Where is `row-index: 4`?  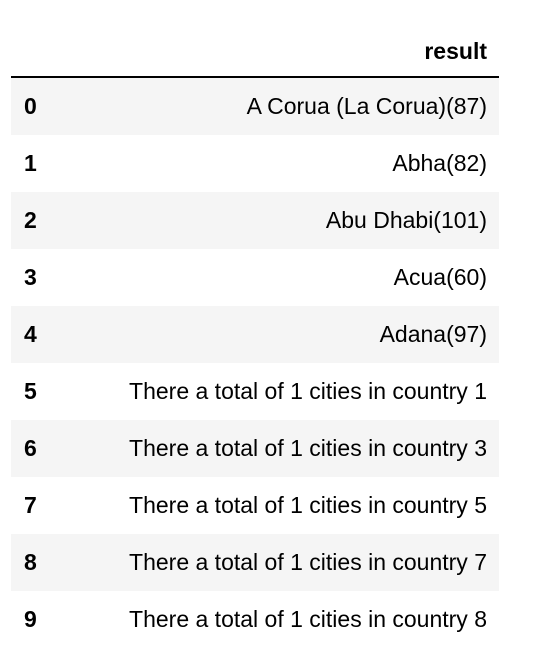
row-index: 4 is located at coordinates (35, 334).